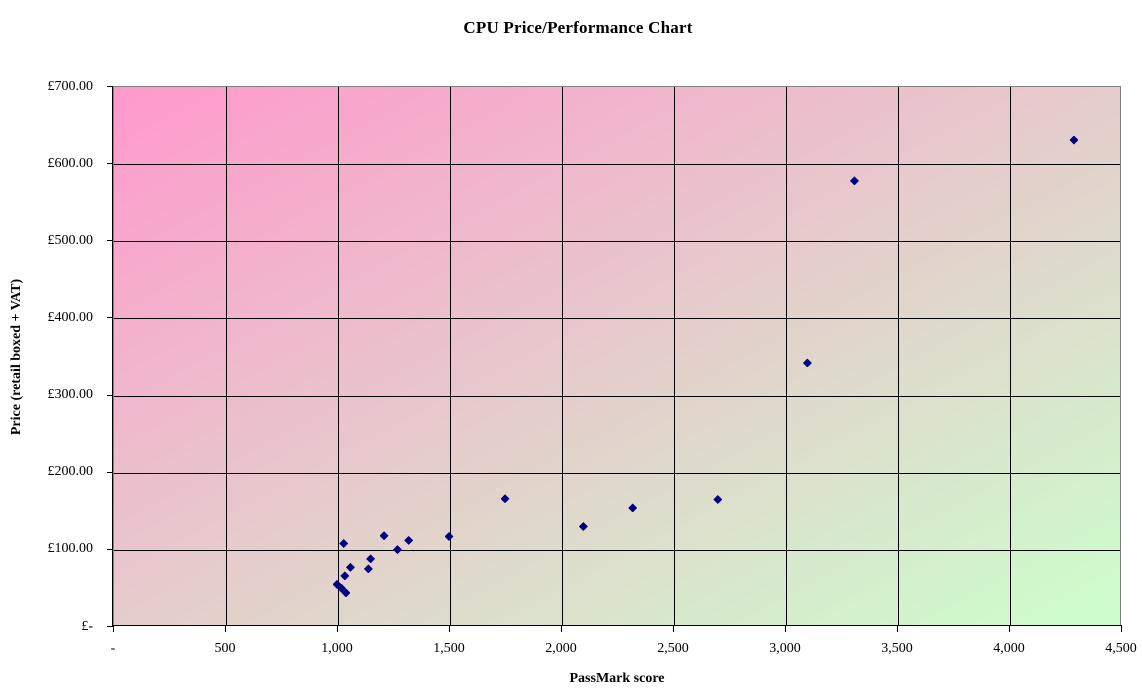 The width and height of the screenshot is (1142, 700). Describe the element at coordinates (897, 648) in the screenshot. I see `x-tick-label: 3,500` at that location.